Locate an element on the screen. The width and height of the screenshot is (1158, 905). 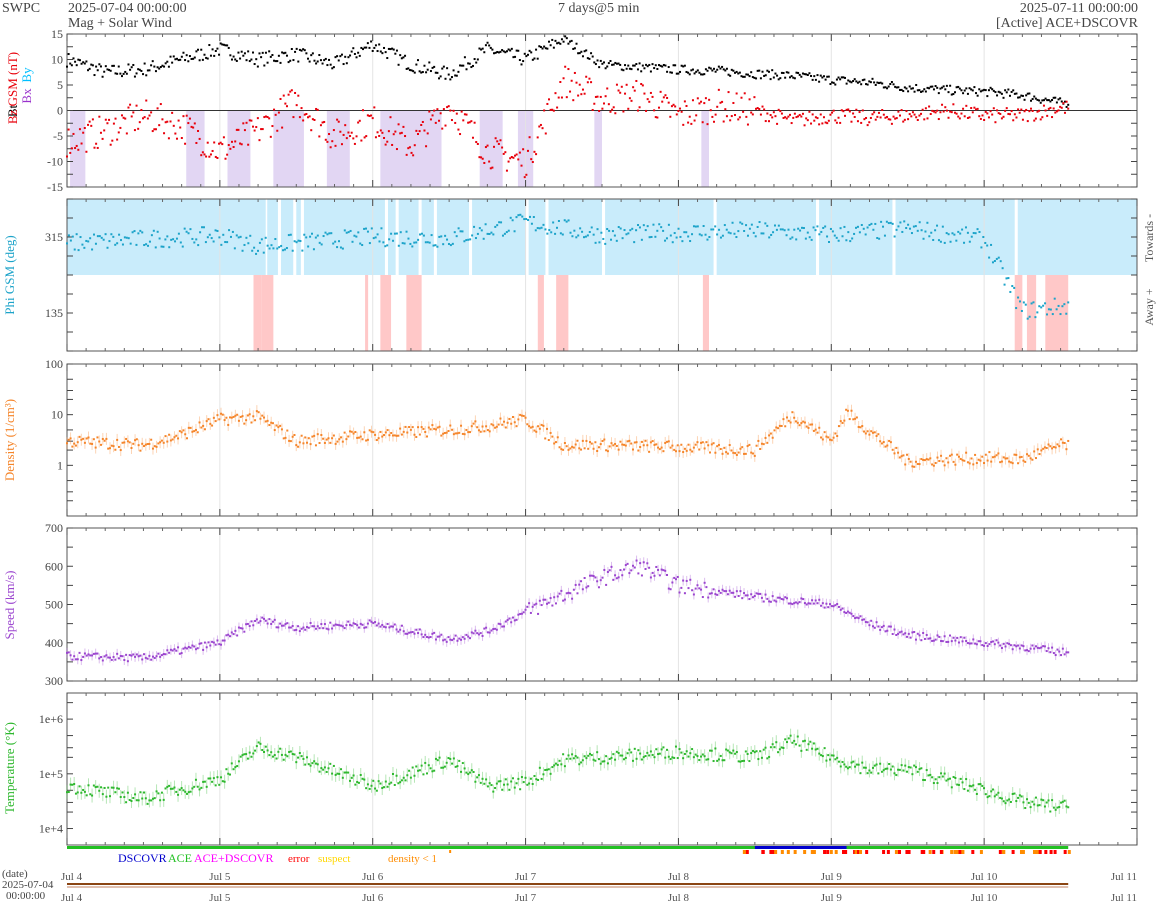
away-sector is located at coordinates (414, 313).